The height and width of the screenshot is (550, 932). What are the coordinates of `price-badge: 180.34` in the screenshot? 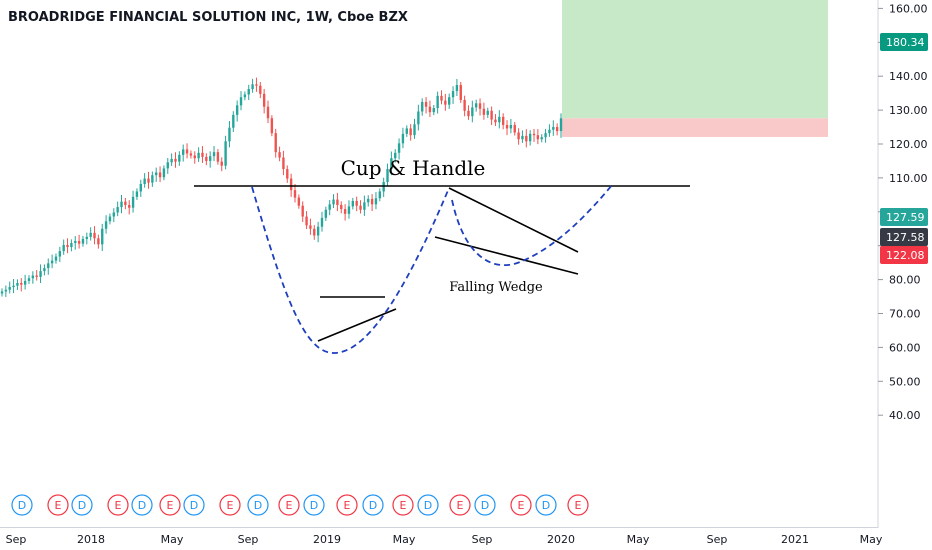 It's located at (904, 42).